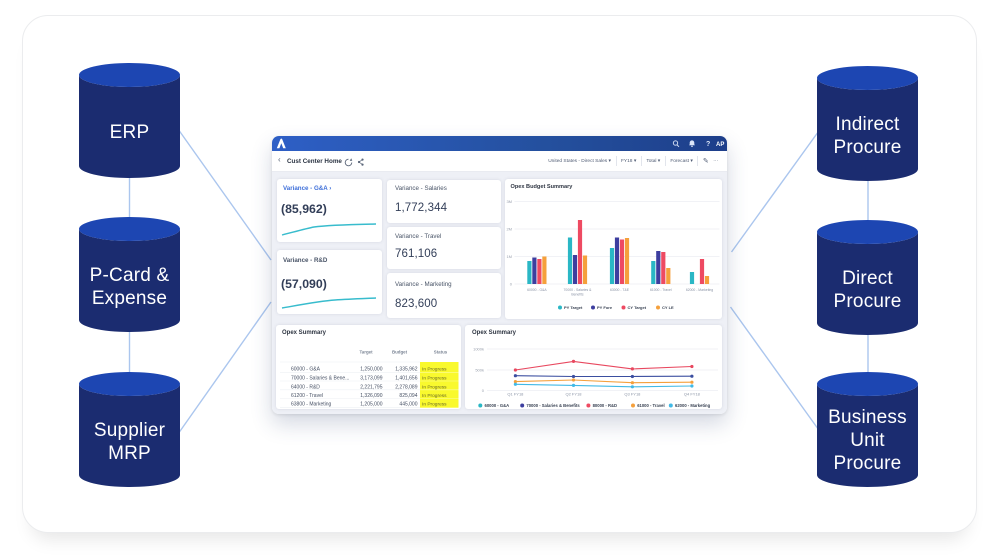  What do you see at coordinates (605, 307) in the screenshot?
I see `svg-text: PY Fore` at bounding box center [605, 307].